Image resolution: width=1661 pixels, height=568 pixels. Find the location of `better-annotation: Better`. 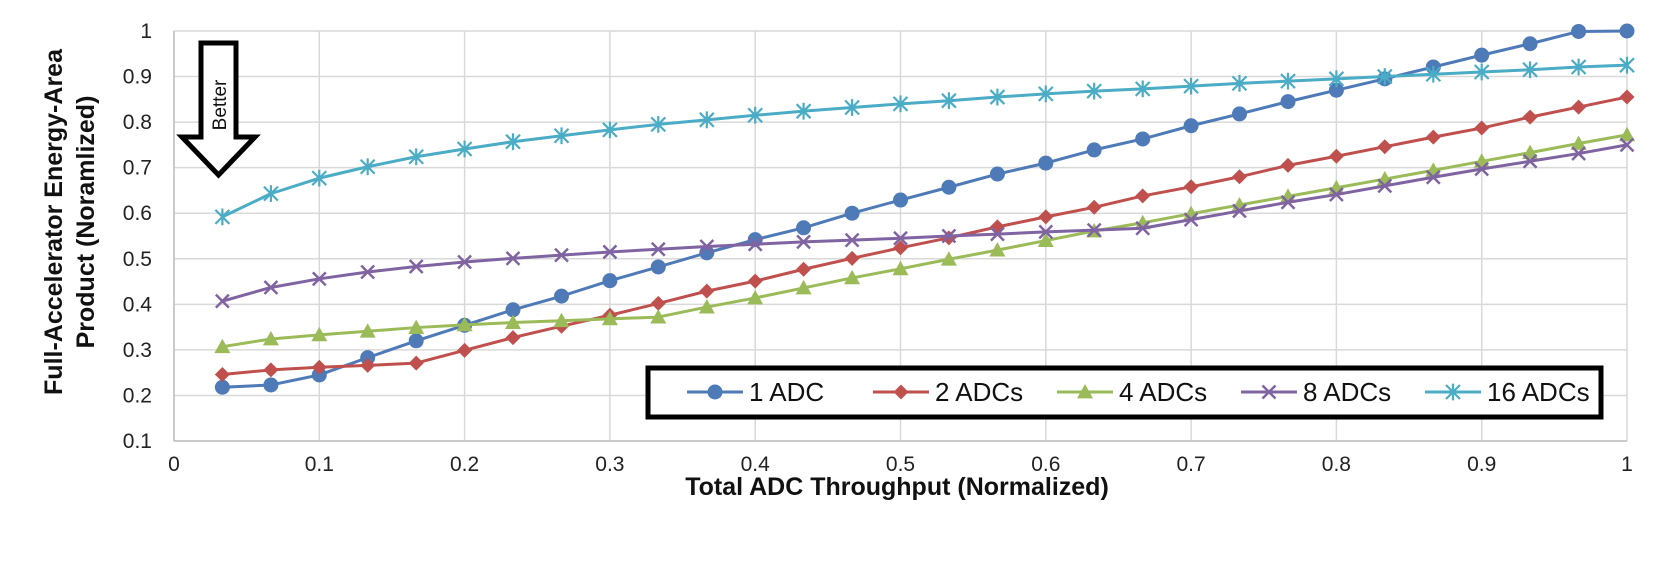

better-annotation: Better is located at coordinates (218, 109).